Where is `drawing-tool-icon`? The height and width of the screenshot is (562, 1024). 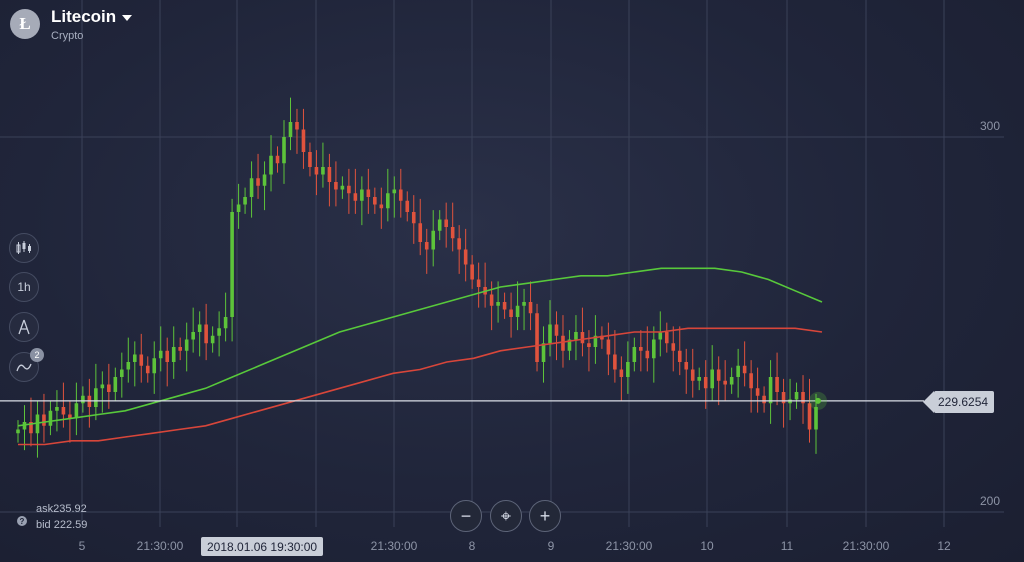 drawing-tool-icon is located at coordinates (24, 327).